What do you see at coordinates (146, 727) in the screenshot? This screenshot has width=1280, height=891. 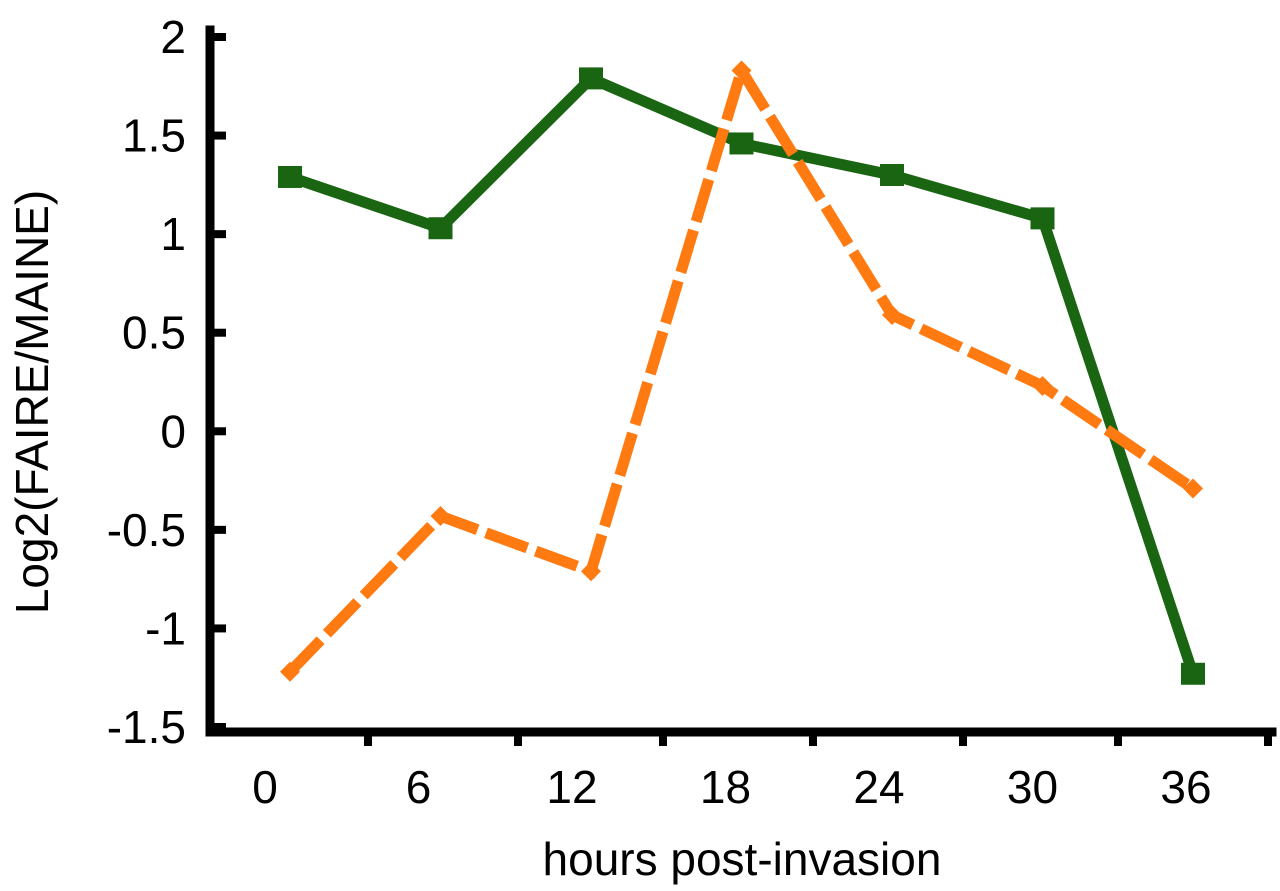 I see `y-tick-label-7: -1.5` at bounding box center [146, 727].